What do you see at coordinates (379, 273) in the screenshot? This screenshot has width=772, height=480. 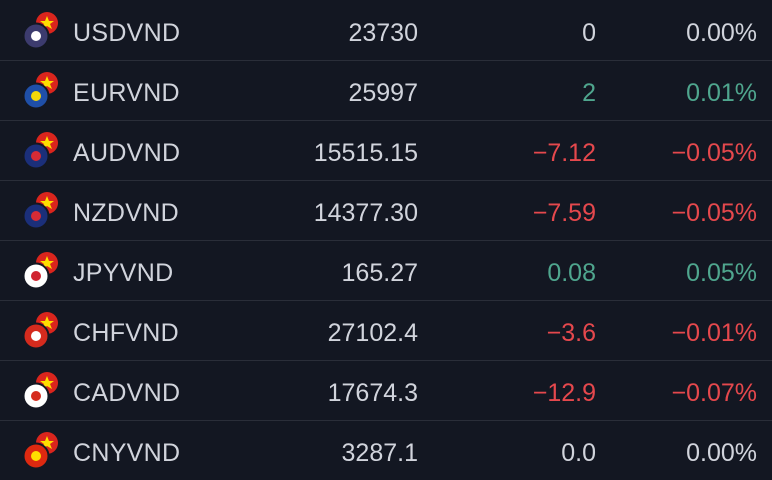 I see `last-price: 165.27` at bounding box center [379, 273].